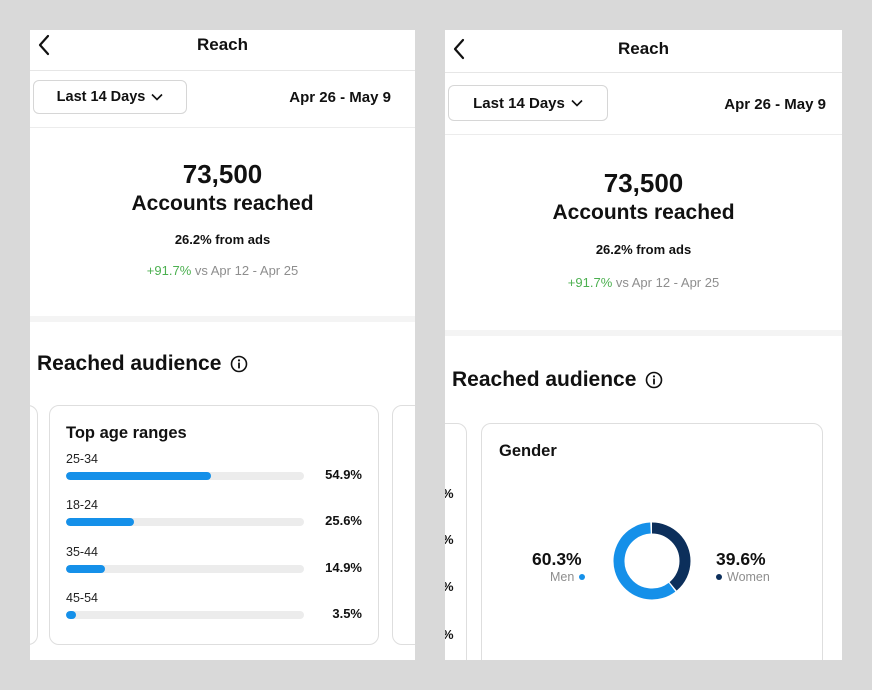  I want to click on gender-donut-chart, so click(652, 561).